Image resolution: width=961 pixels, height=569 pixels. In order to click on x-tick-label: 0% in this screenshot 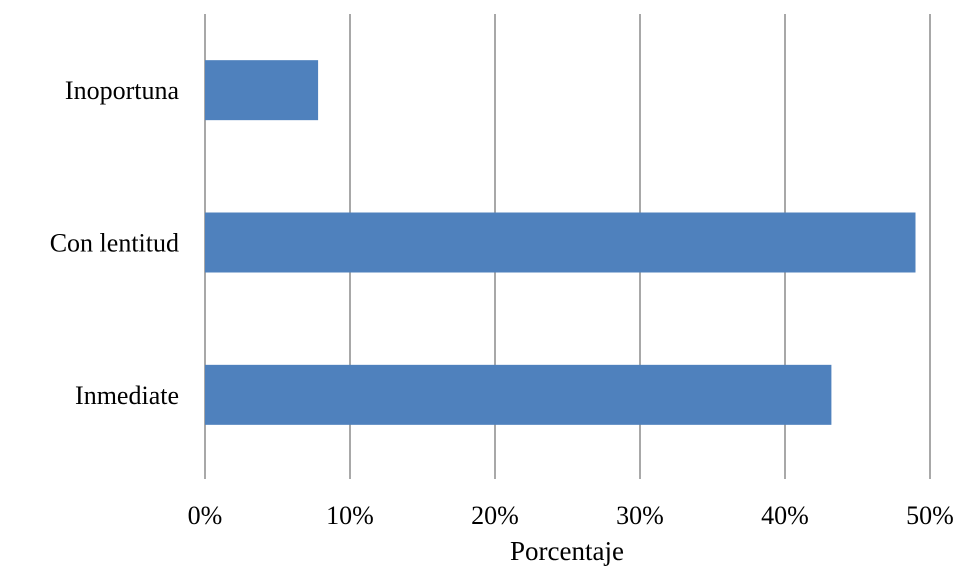, I will do `click(205, 515)`.